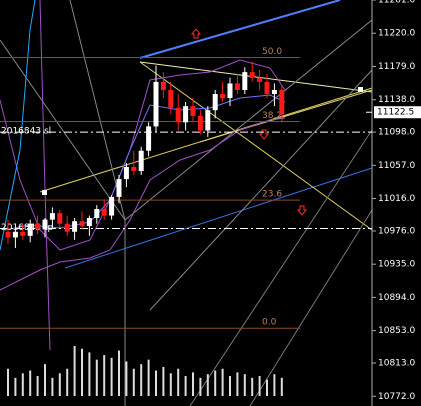 Image resolution: width=421 pixels, height=406 pixels. I want to click on y-tick-label: 10894.0, so click(396, 298).